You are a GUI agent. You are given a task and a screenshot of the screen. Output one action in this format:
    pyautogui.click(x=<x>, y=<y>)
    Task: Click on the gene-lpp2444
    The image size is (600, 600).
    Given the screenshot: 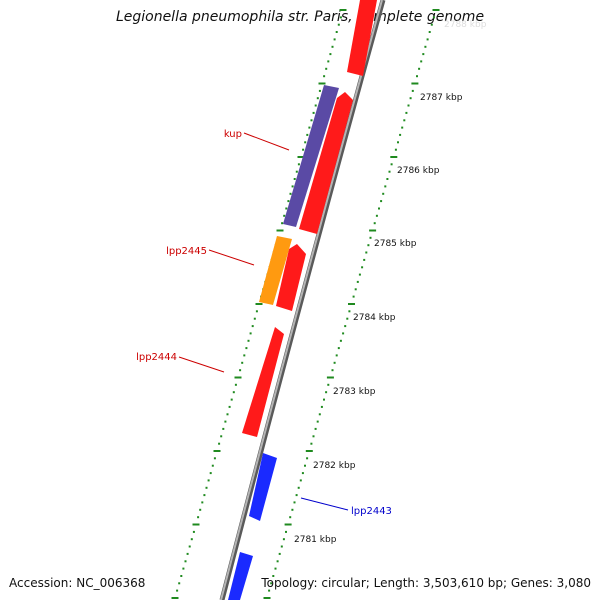 What is the action you would take?
    pyautogui.click(x=263, y=382)
    